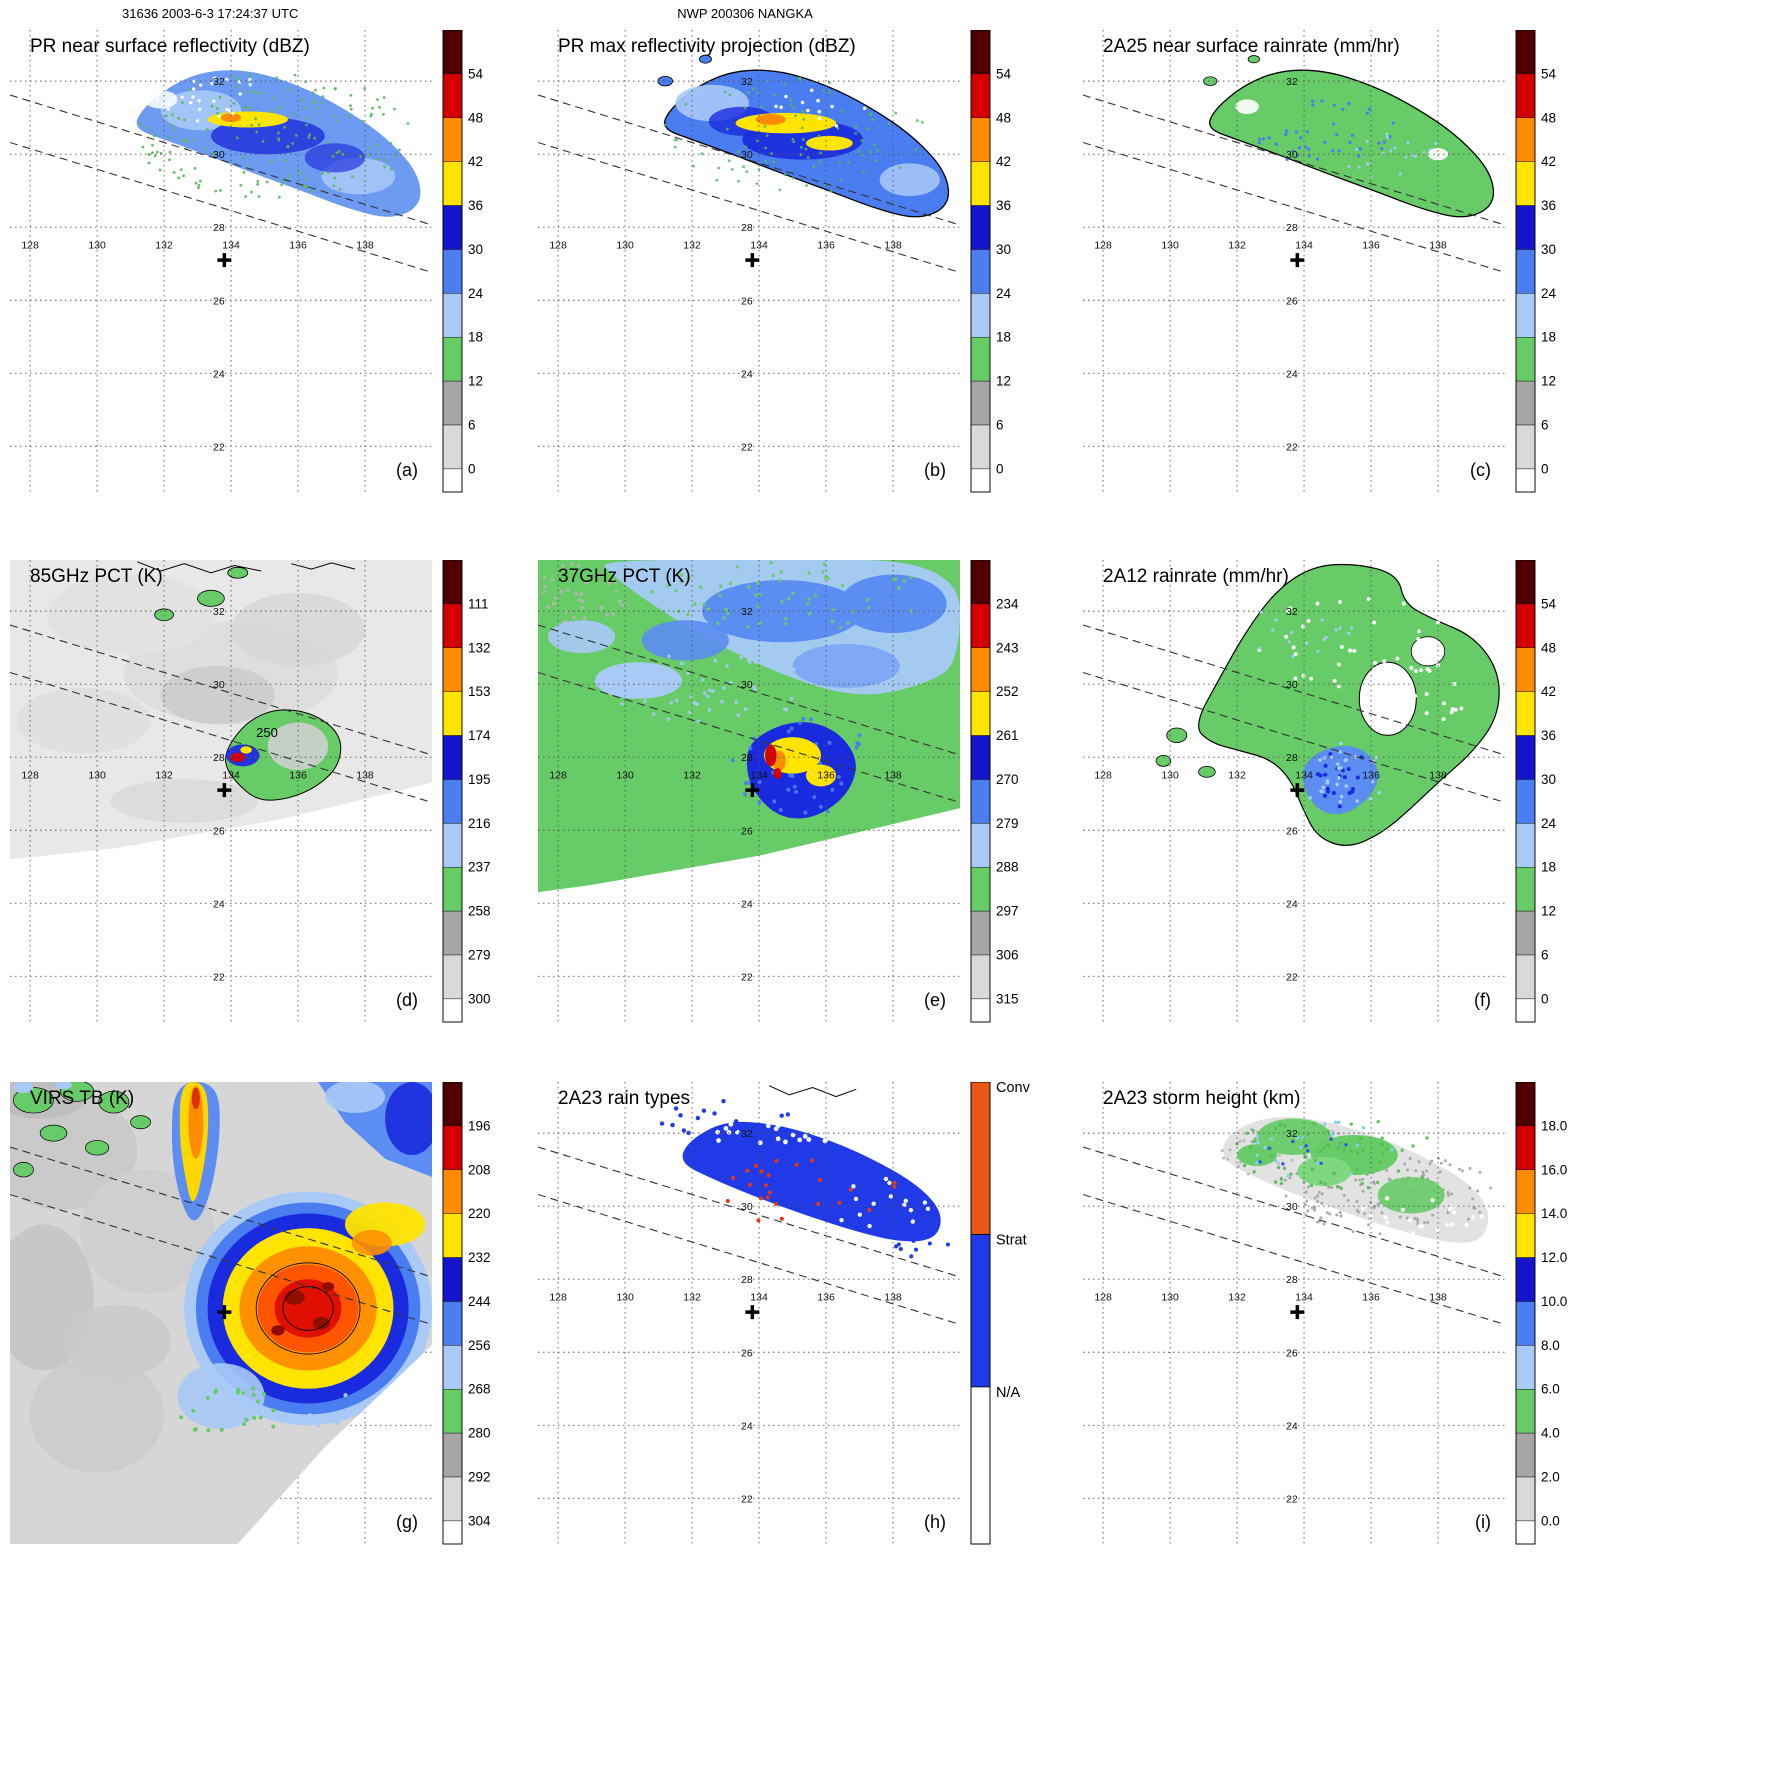 Image resolution: width=1771 pixels, height=1771 pixels. I want to click on panel-b-tick-labels: 128 130 132 134 136 138 22 24 26 28 30 32, so click(725, 264).